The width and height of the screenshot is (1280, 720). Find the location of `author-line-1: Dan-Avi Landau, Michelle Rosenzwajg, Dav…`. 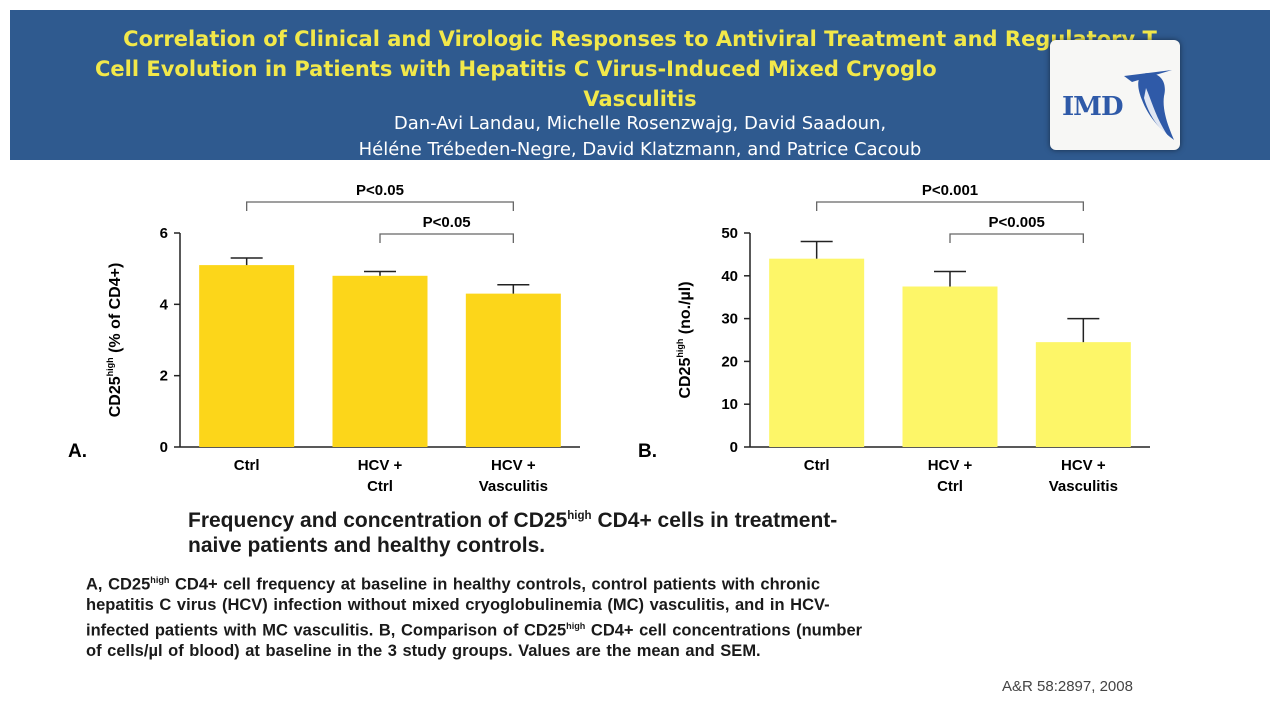

author-line-1: Dan-Avi Landau, Michelle Rosenzwajg, Dav… is located at coordinates (640, 123).